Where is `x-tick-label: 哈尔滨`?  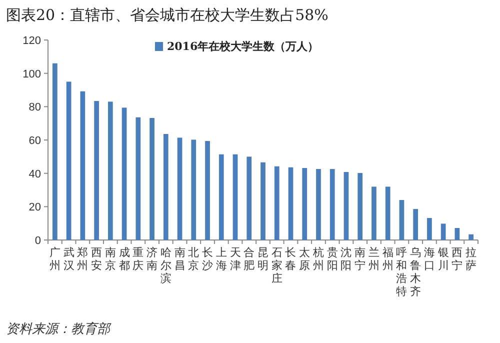 x-tick-label: 哈尔滨 is located at coordinates (166, 265).